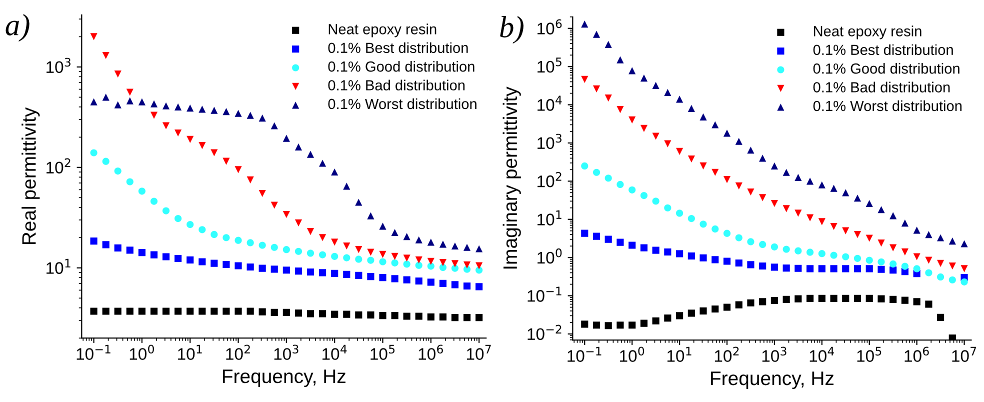  Describe the element at coordinates (883, 50) in the screenshot. I see `legend-label: 0.1% Best distribution` at that location.